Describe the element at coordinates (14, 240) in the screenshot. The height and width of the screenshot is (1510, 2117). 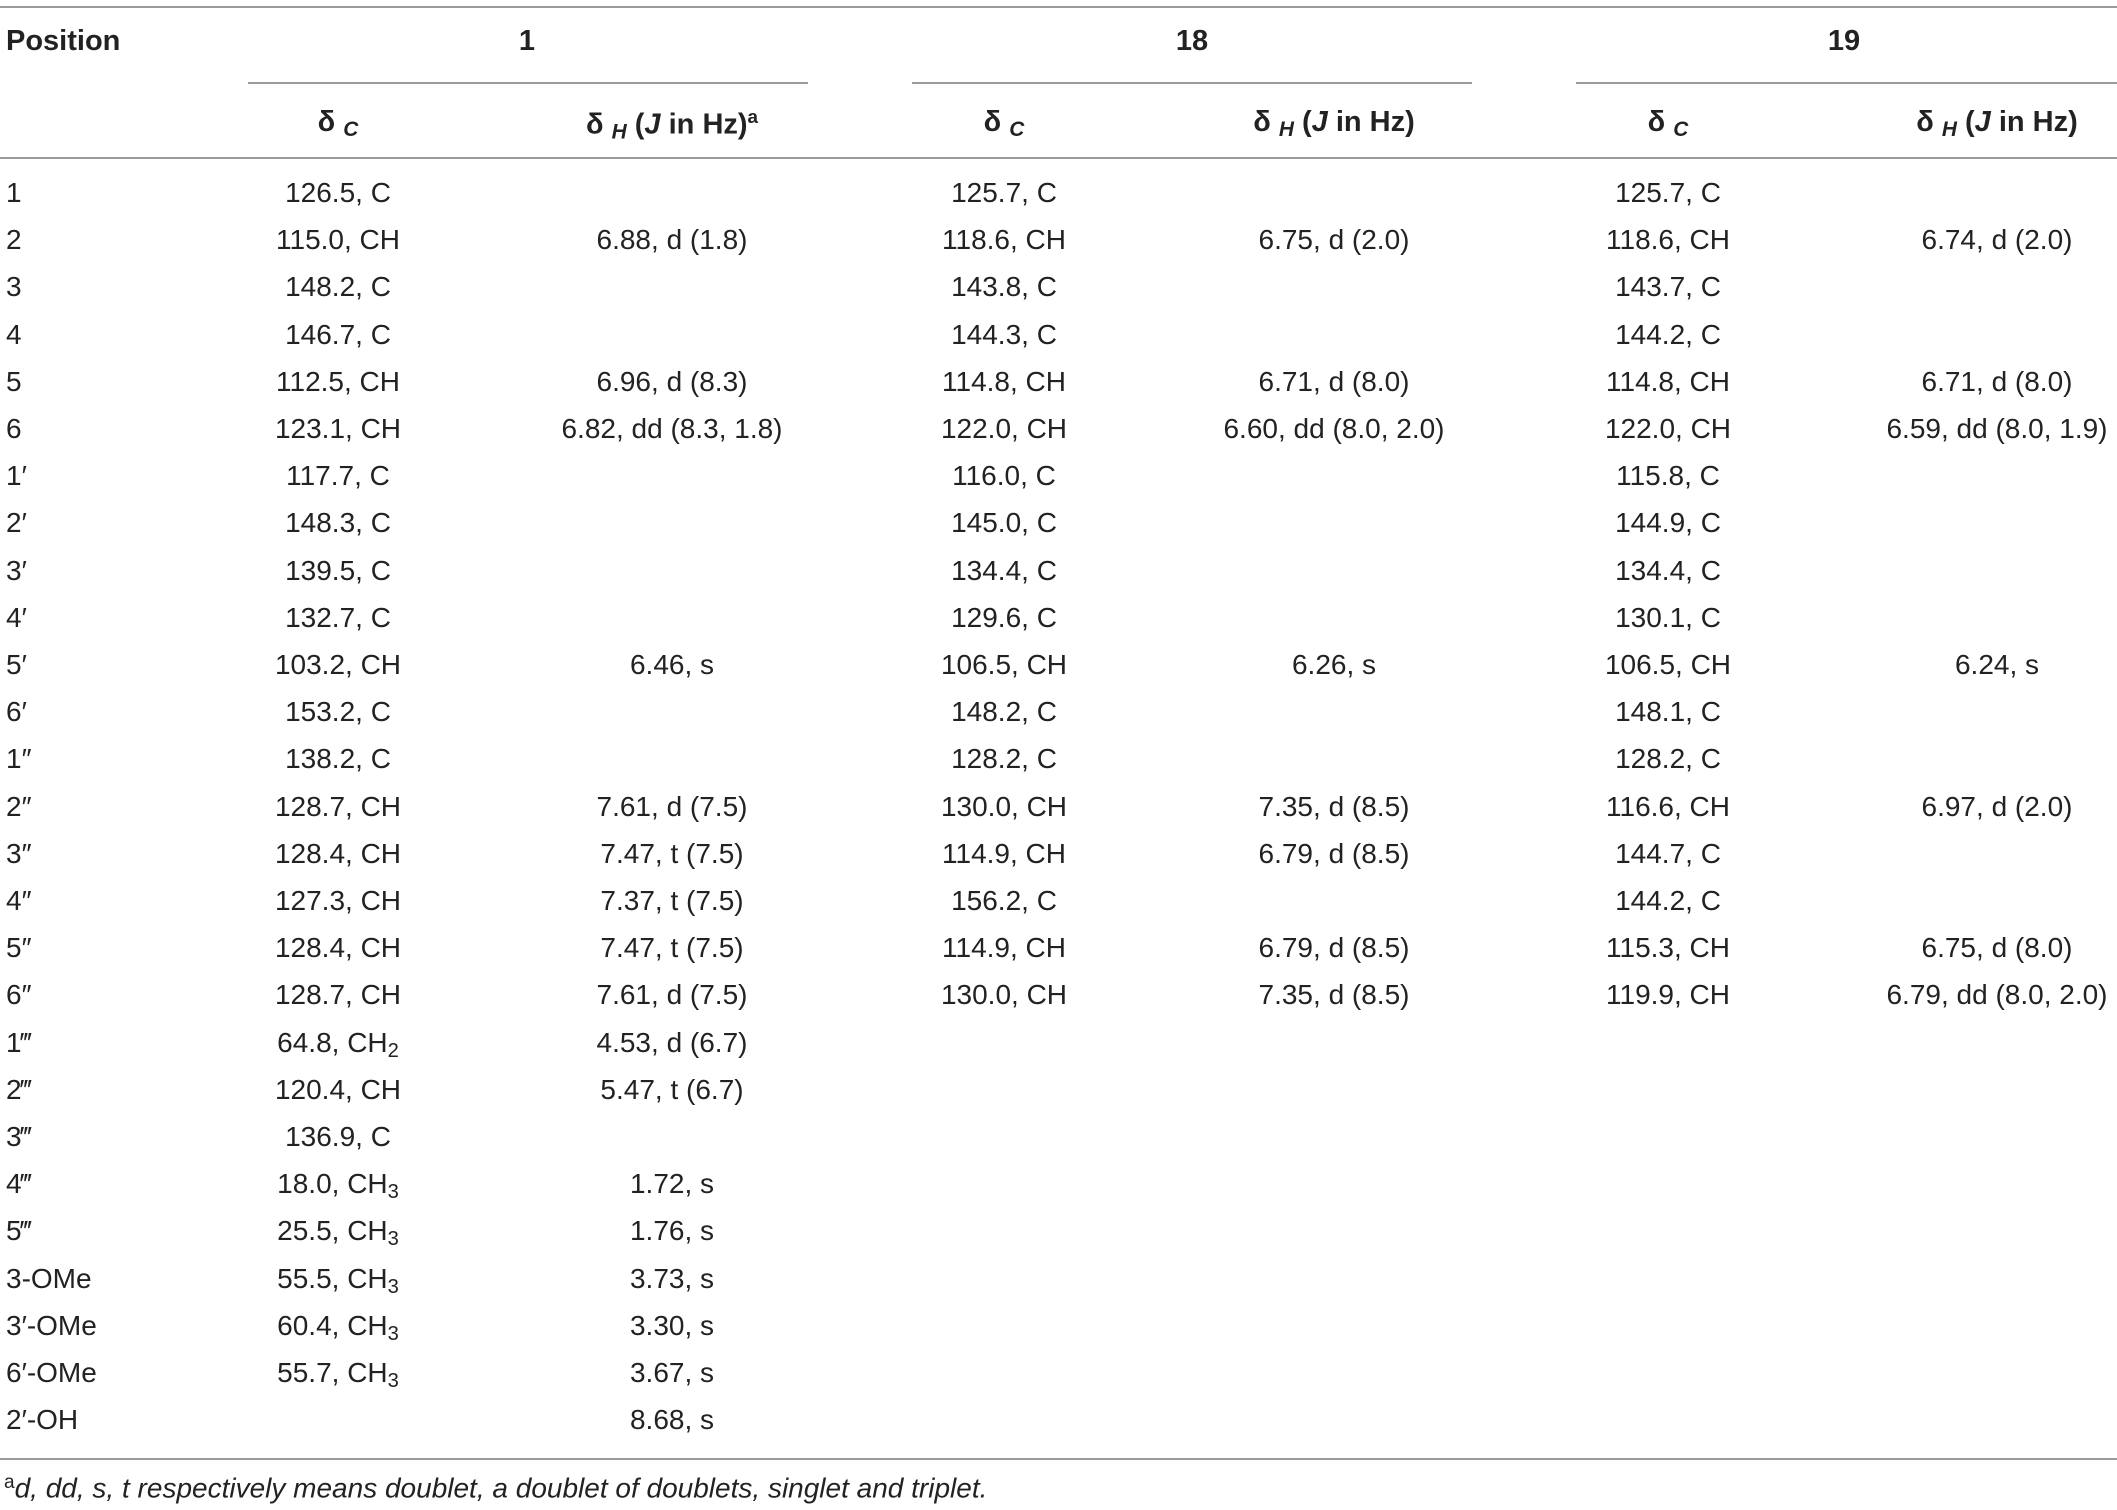
I see `cell-position: 2` at that location.